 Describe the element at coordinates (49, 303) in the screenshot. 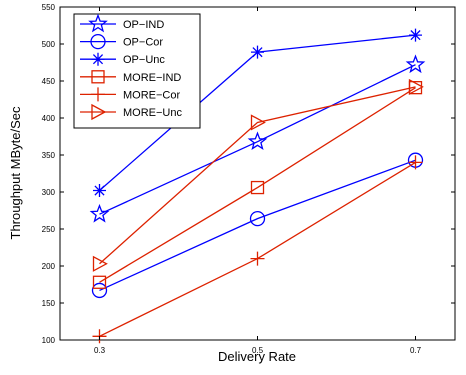

I see `y-tick-label: 150` at that location.